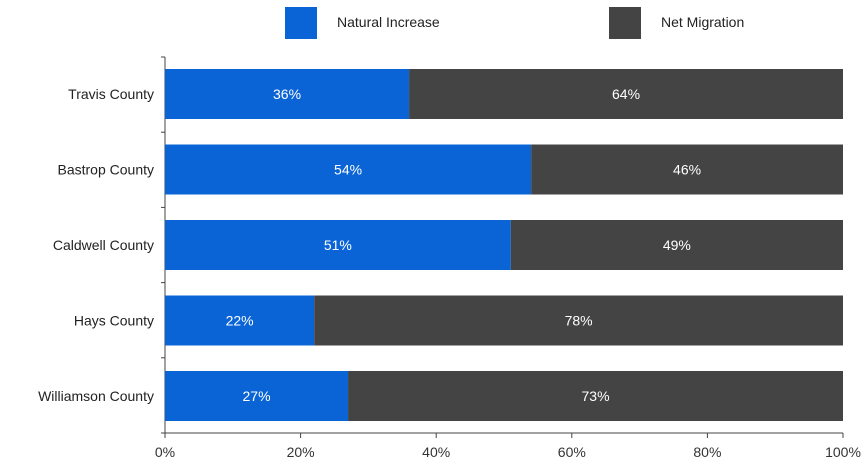 The image size is (863, 464). What do you see at coordinates (572, 452) in the screenshot?
I see `x-tick-label: 60%` at bounding box center [572, 452].